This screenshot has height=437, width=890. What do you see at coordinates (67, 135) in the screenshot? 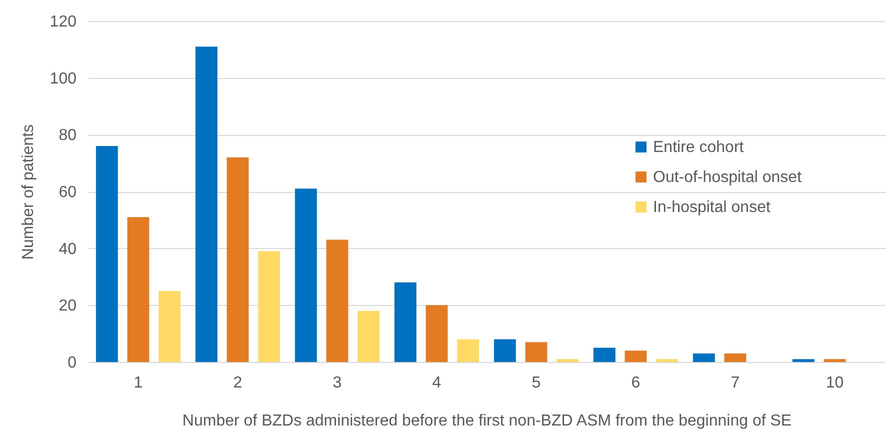
I see `y-tick-label: 80` at bounding box center [67, 135].